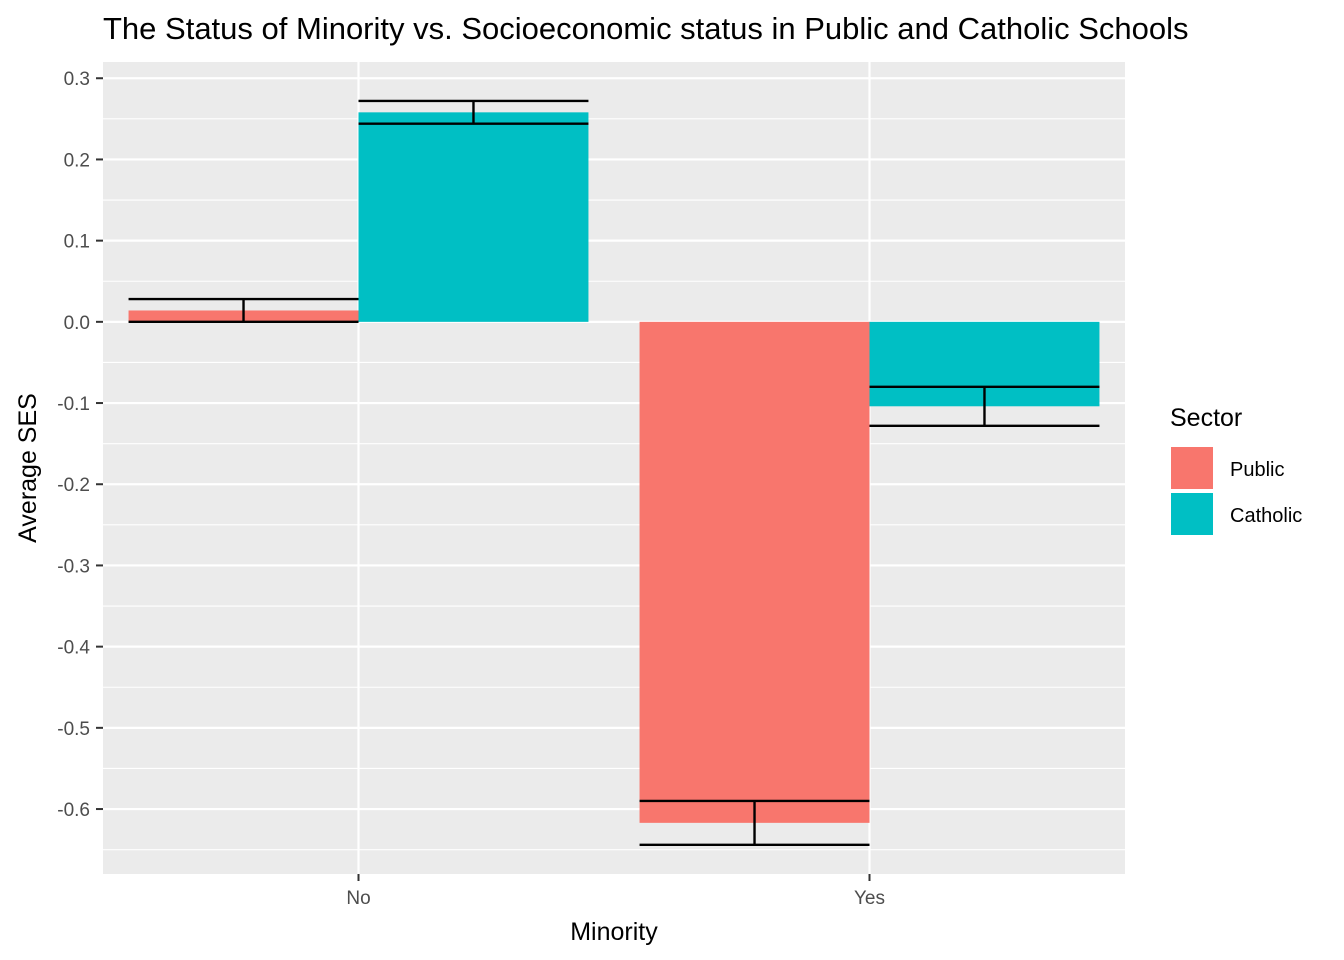 The height and width of the screenshot is (960, 1344). I want to click on error-bar-catholic-no, so click(473, 112).